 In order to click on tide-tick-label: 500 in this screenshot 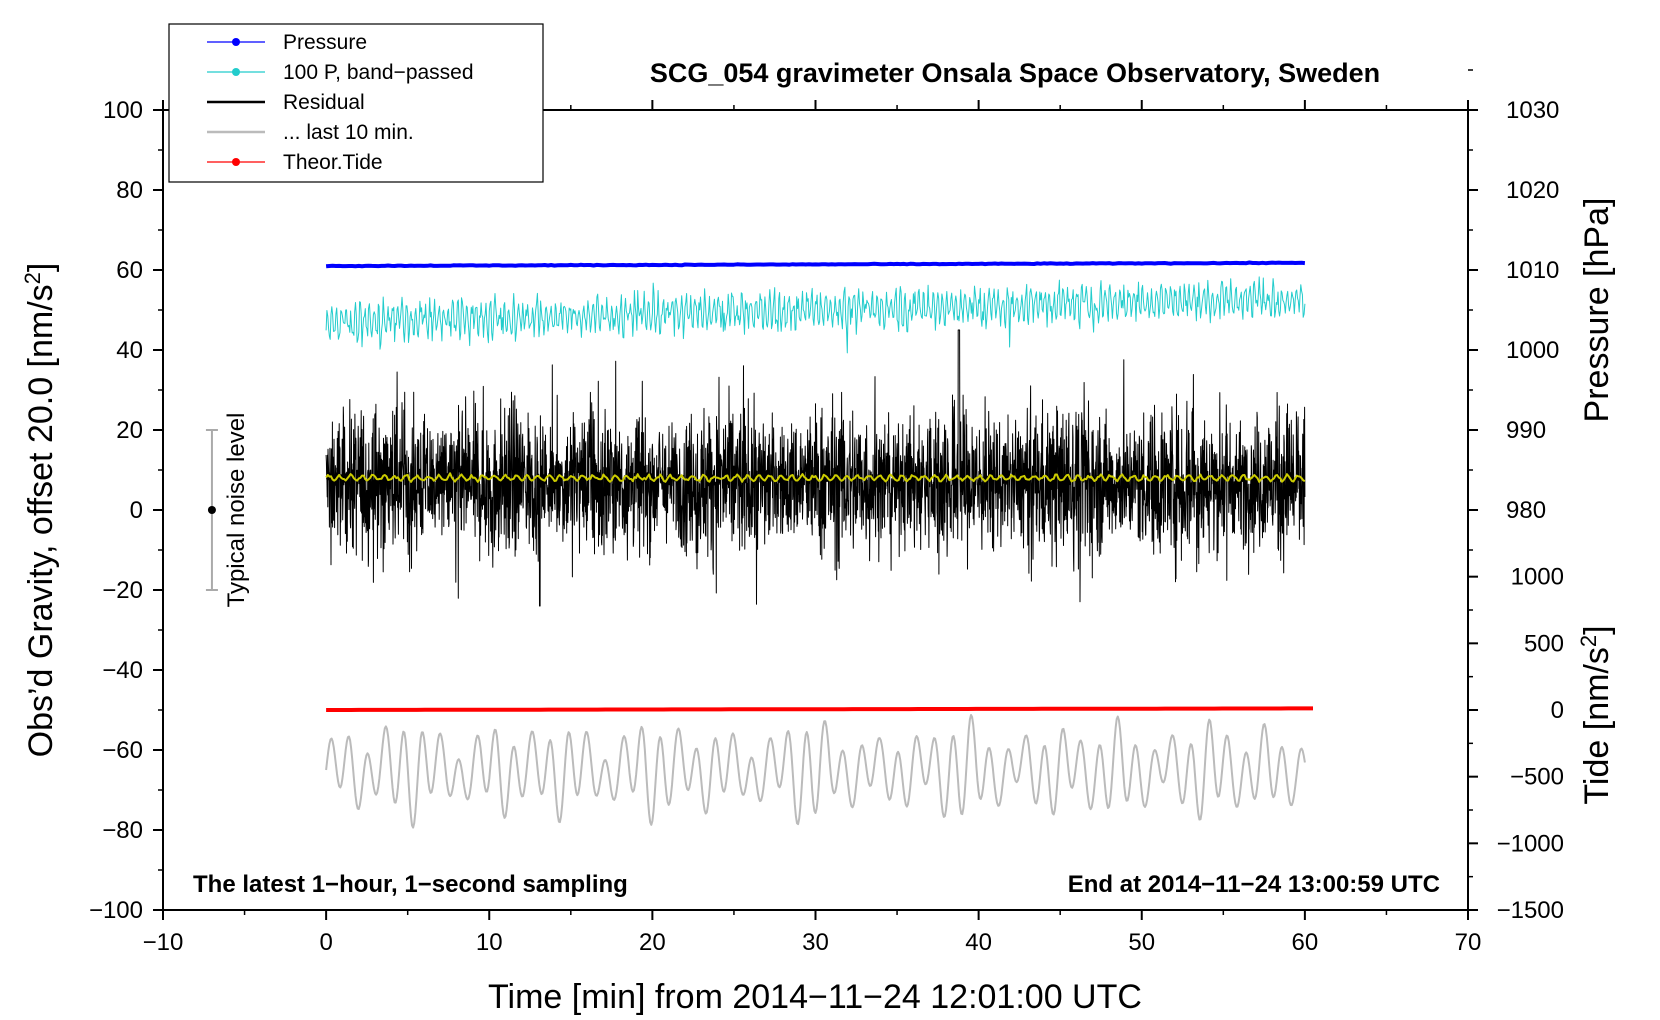, I will do `click(1544, 643)`.